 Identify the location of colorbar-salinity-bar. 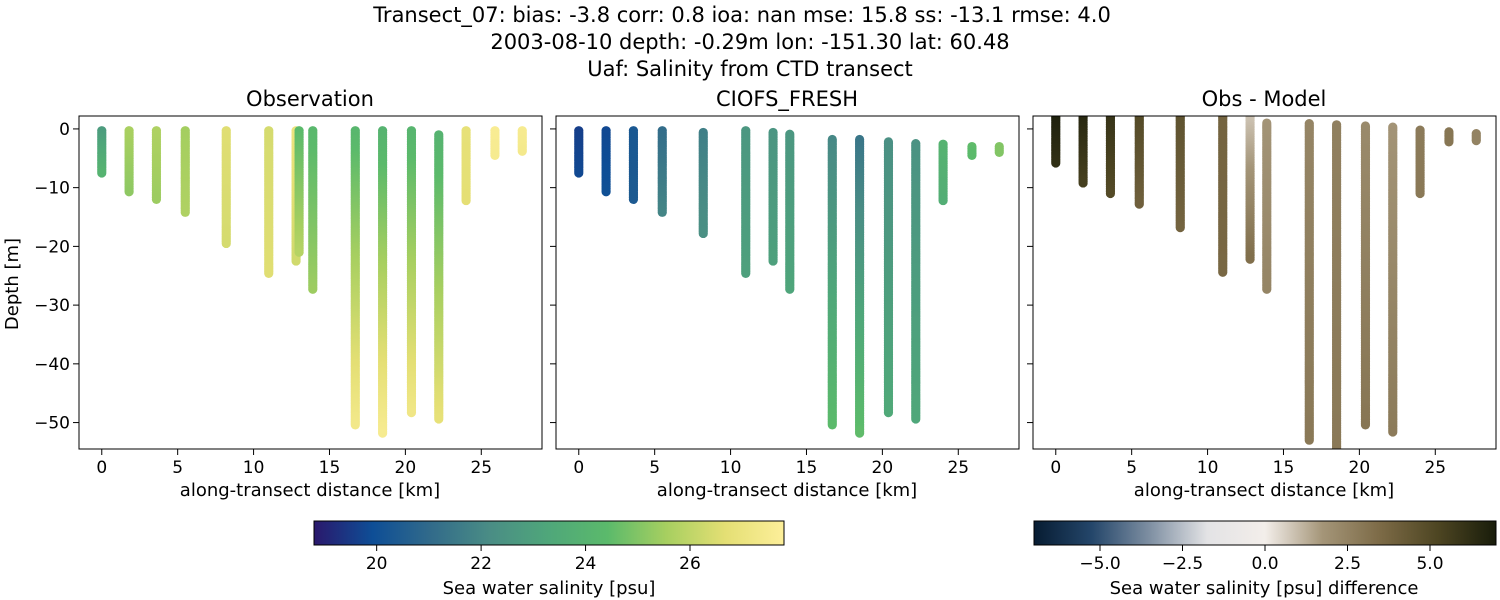
(549, 533).